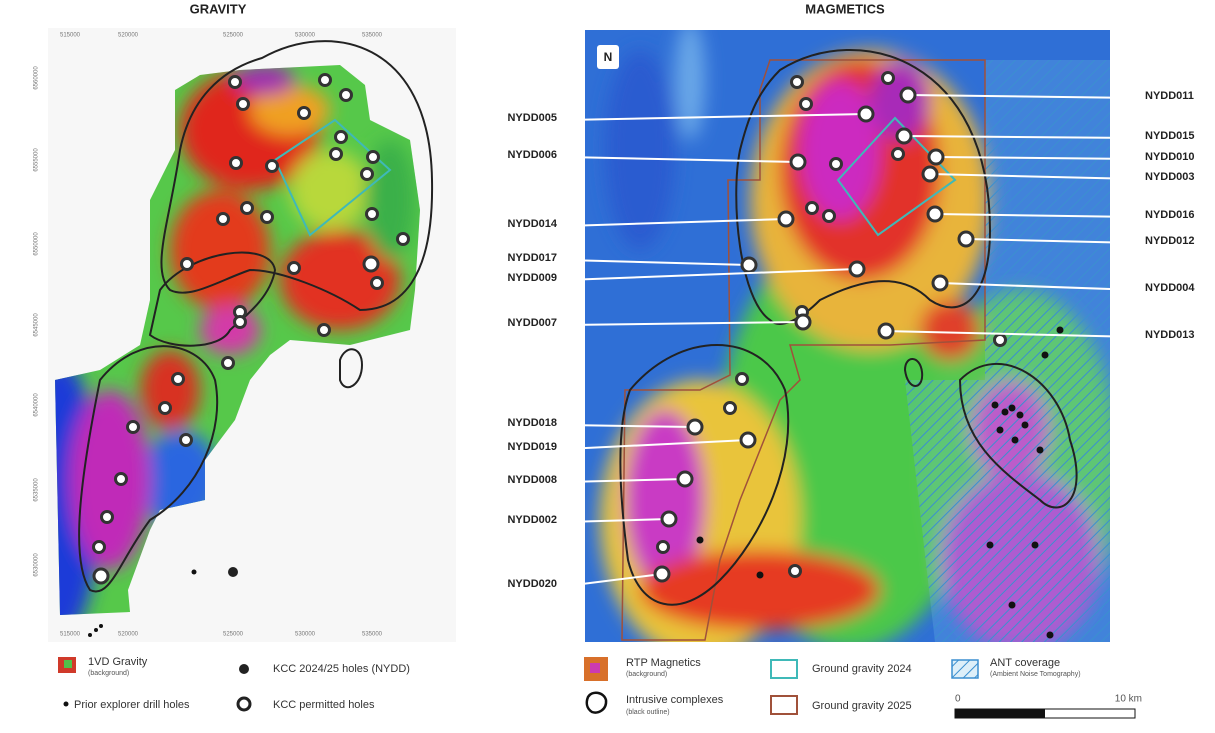 Image resolution: width=1215 pixels, height=733 pixels. I want to click on gravity-title: GRAVITY, so click(218, 8).